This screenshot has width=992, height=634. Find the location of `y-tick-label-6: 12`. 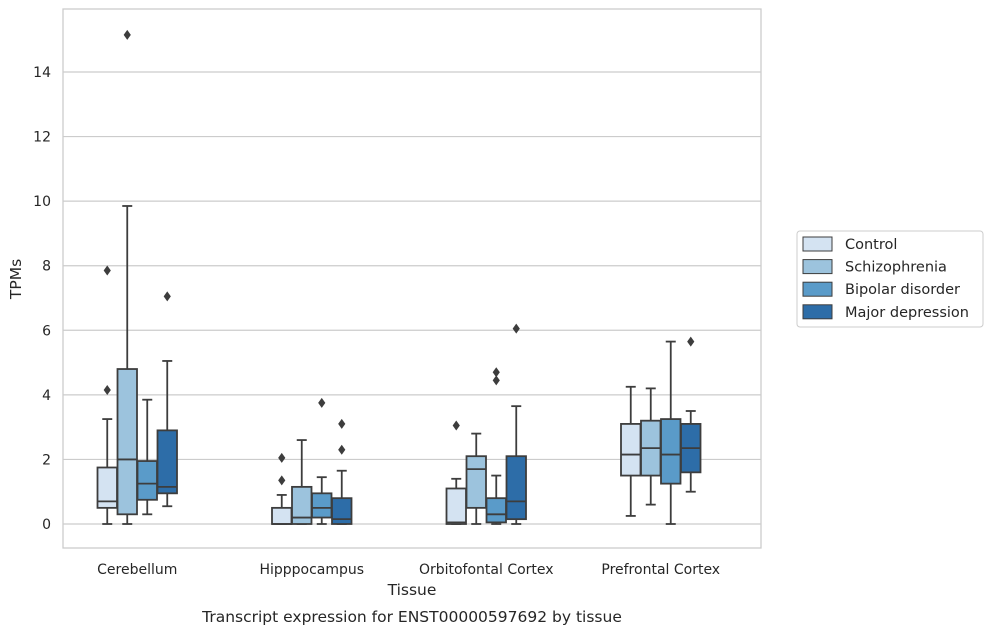

y-tick-label-6: 12 is located at coordinates (42, 138).